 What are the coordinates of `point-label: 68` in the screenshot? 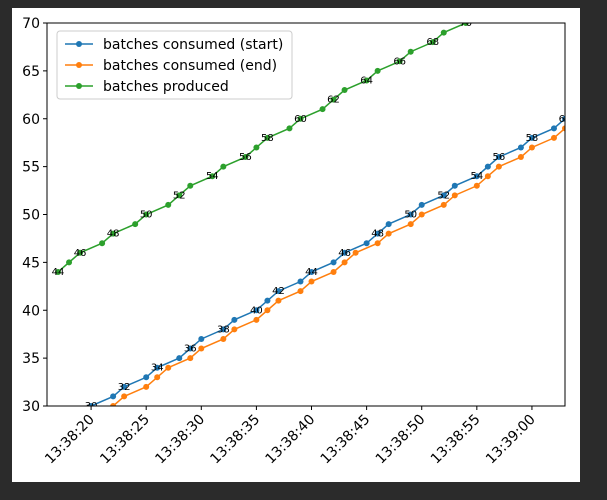 It's located at (432, 42).